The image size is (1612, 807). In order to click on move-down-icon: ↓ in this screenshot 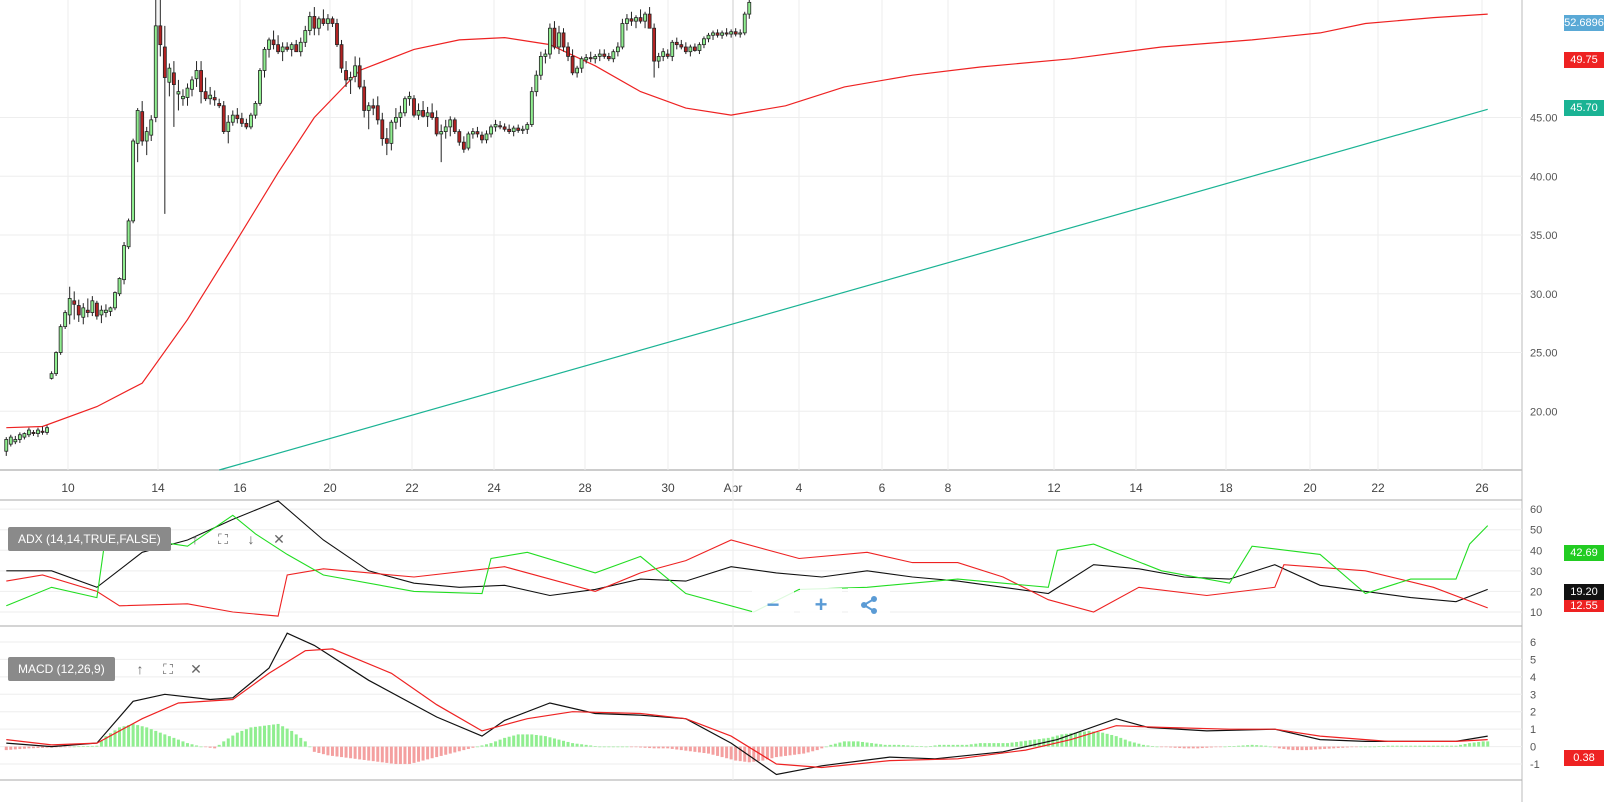, I will do `click(251, 539)`.